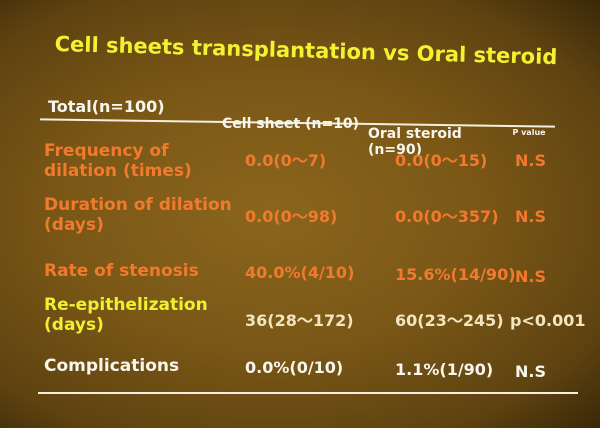 This screenshot has width=600, height=428. I want to click on column-header: P value, so click(529, 132).